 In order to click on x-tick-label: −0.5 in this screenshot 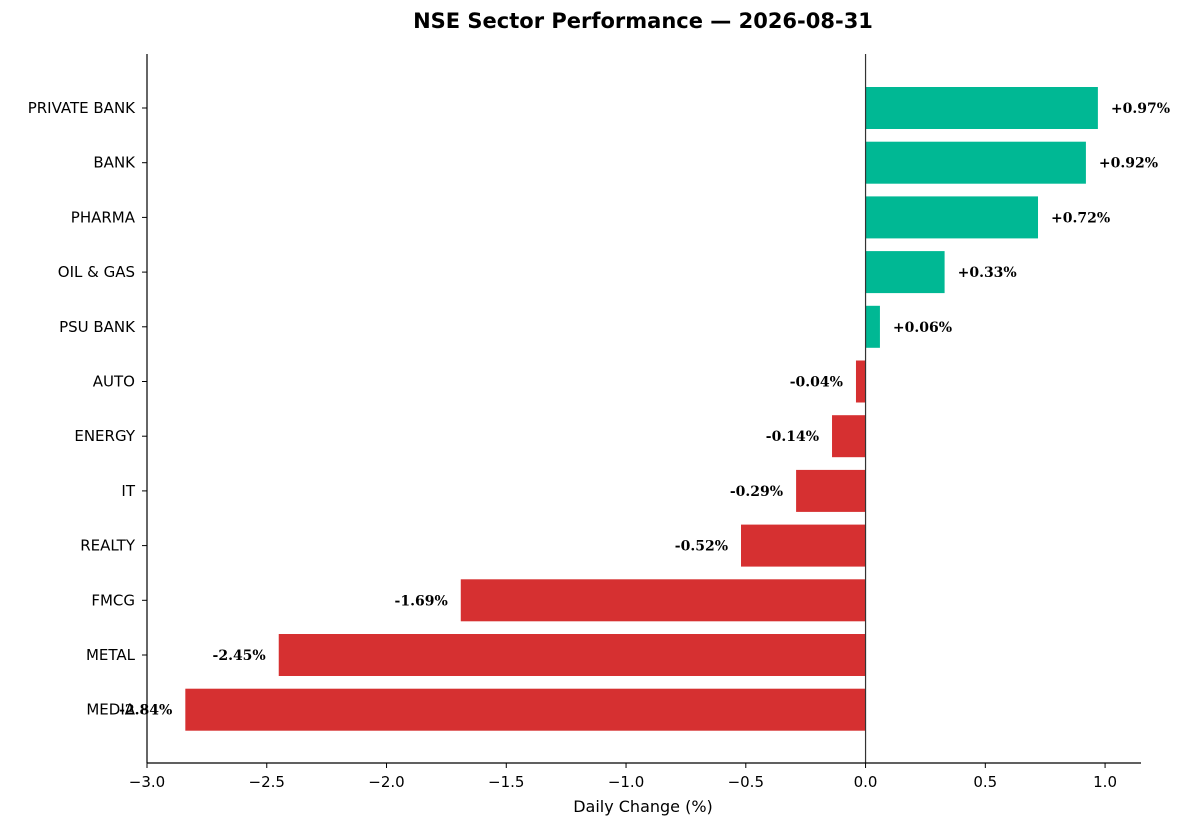, I will do `click(746, 782)`.